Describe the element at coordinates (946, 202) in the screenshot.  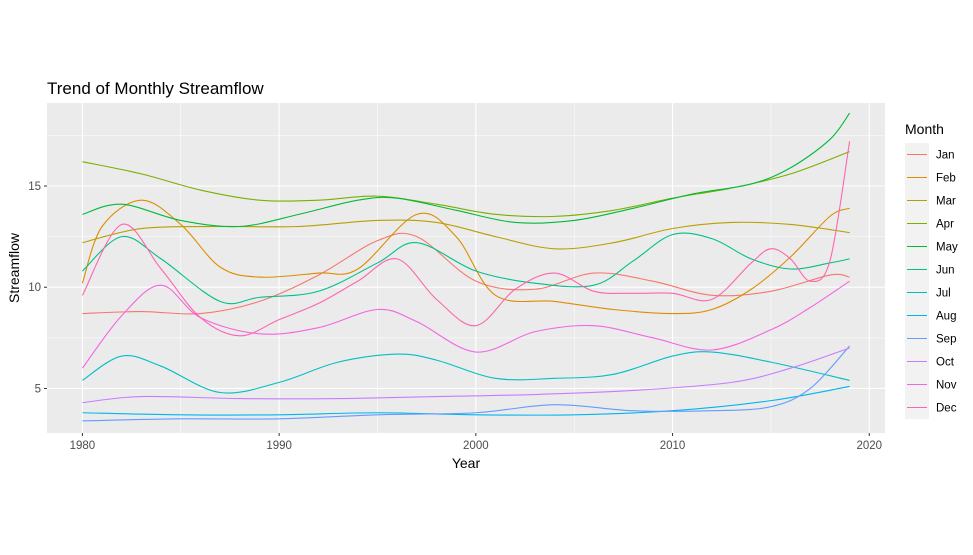
I see `legend-label-mar: Mar` at that location.